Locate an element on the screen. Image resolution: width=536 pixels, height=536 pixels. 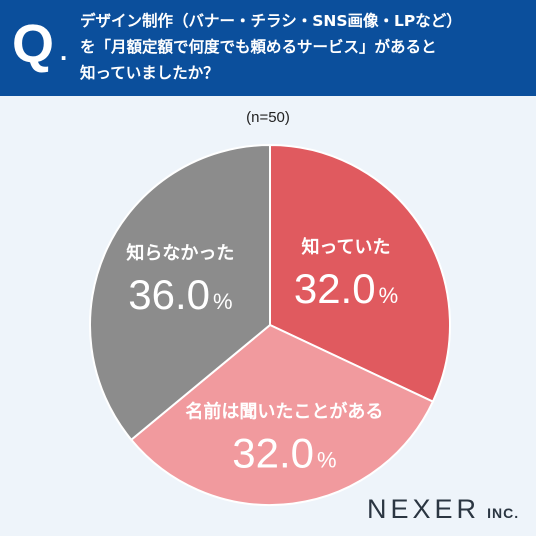
slice-label: 知らなかった is located at coordinates (180, 253).